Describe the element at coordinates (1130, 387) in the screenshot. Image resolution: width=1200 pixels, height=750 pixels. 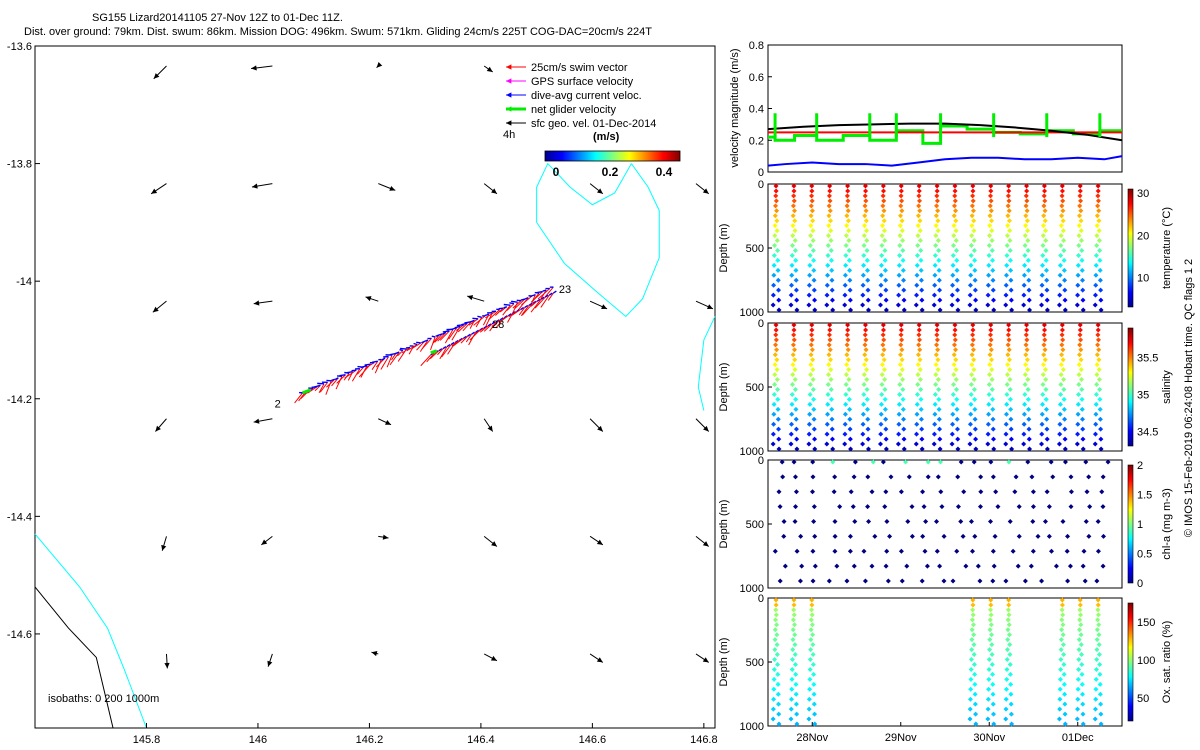
I see `salinity-colorbar` at that location.